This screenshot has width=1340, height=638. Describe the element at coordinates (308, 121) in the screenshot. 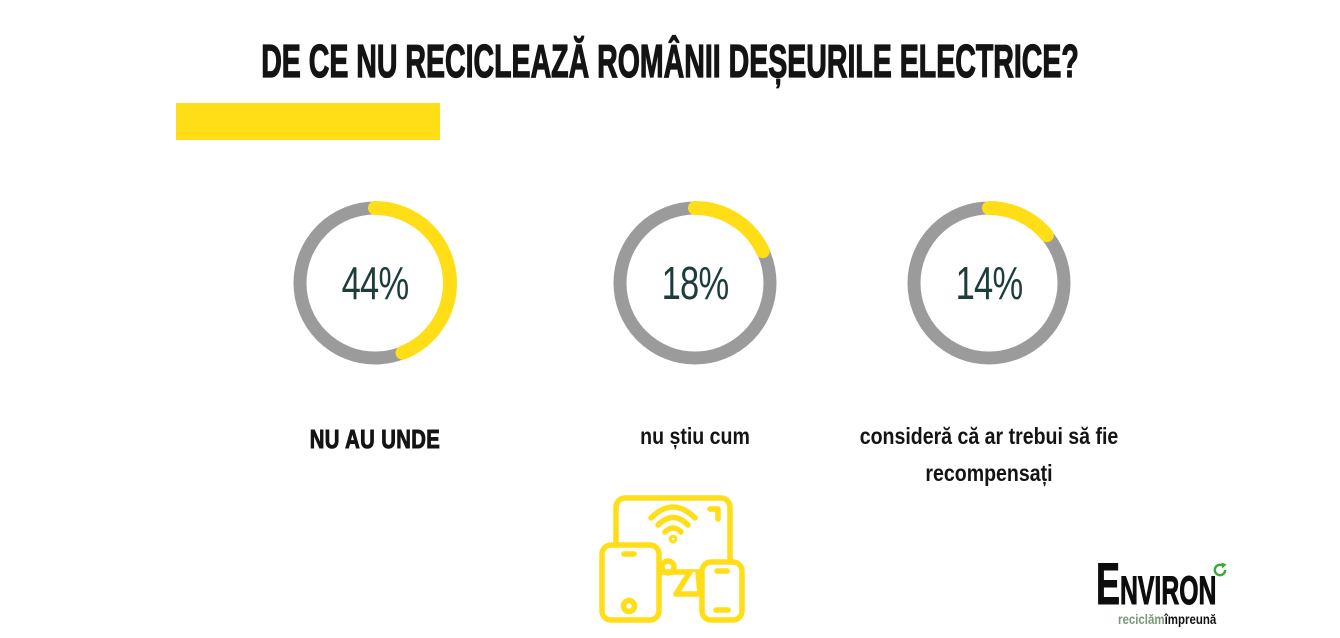

I see `title-accent-bar` at that location.